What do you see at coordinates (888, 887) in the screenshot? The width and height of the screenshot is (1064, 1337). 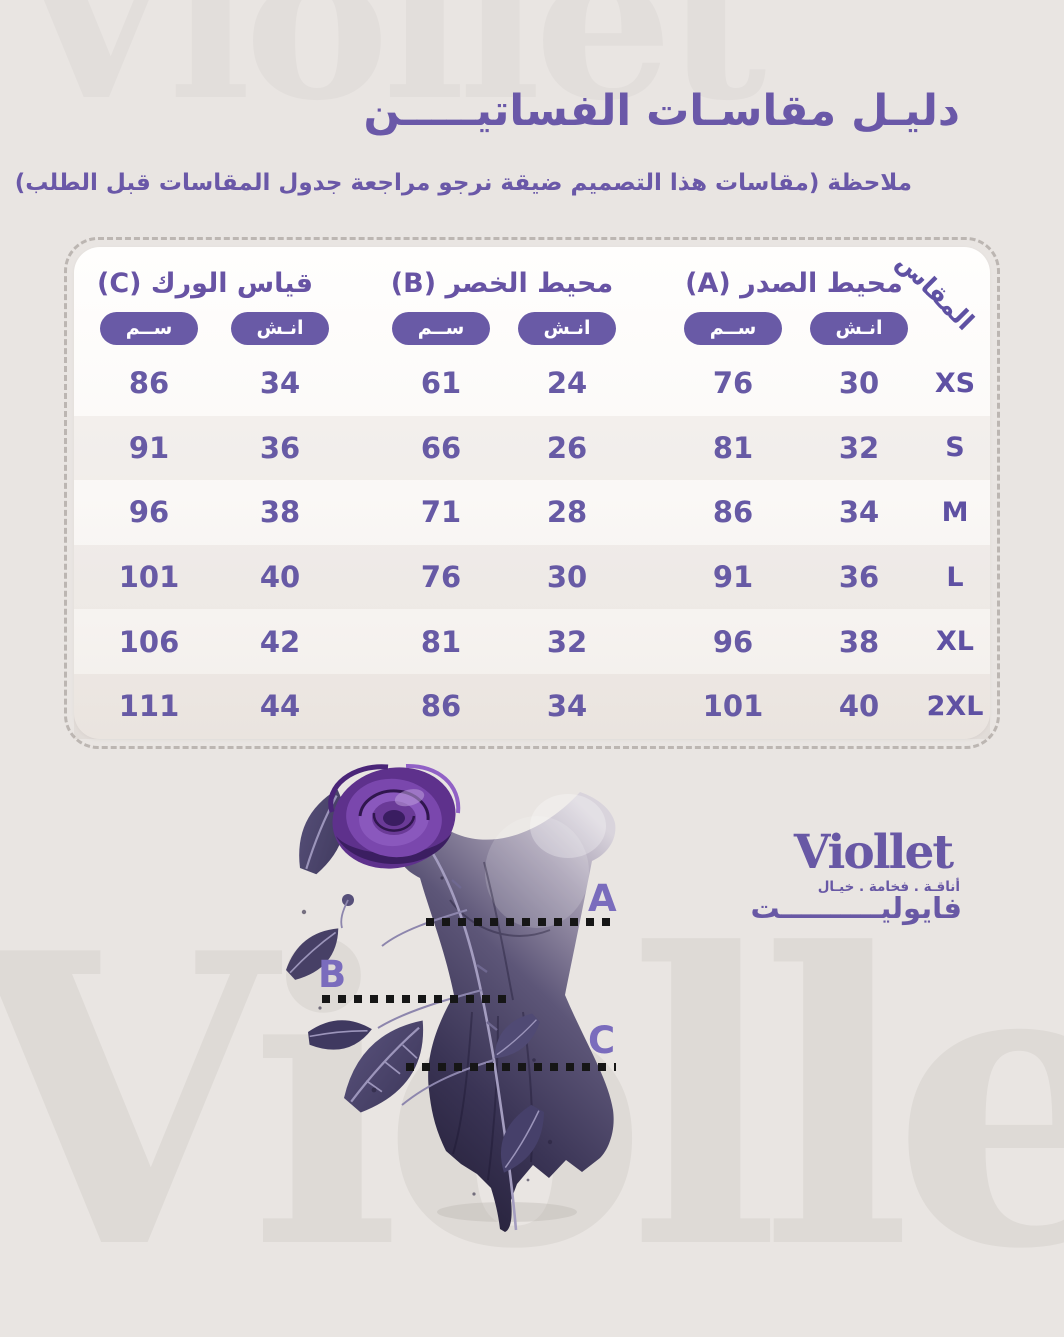 I see `brand-tagline: أناقـة . فخامة . خيـال` at bounding box center [888, 887].